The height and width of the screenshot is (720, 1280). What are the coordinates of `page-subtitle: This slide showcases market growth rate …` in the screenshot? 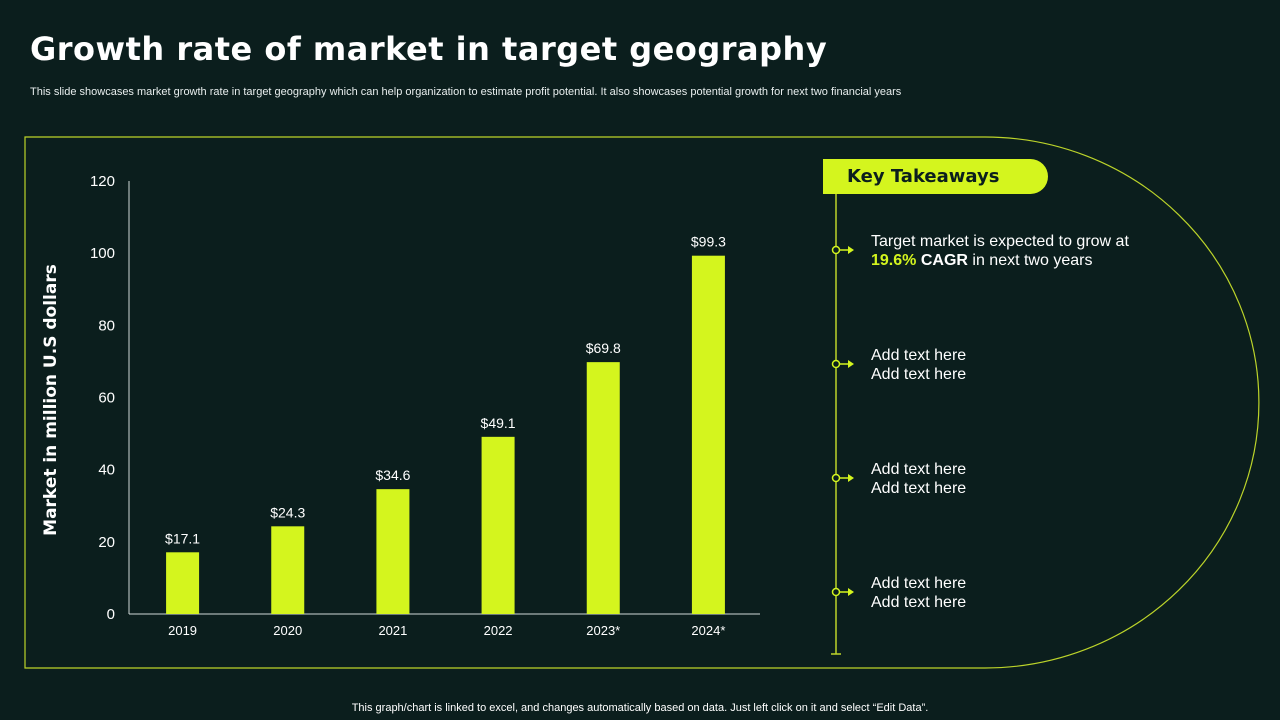 It's located at (466, 92).